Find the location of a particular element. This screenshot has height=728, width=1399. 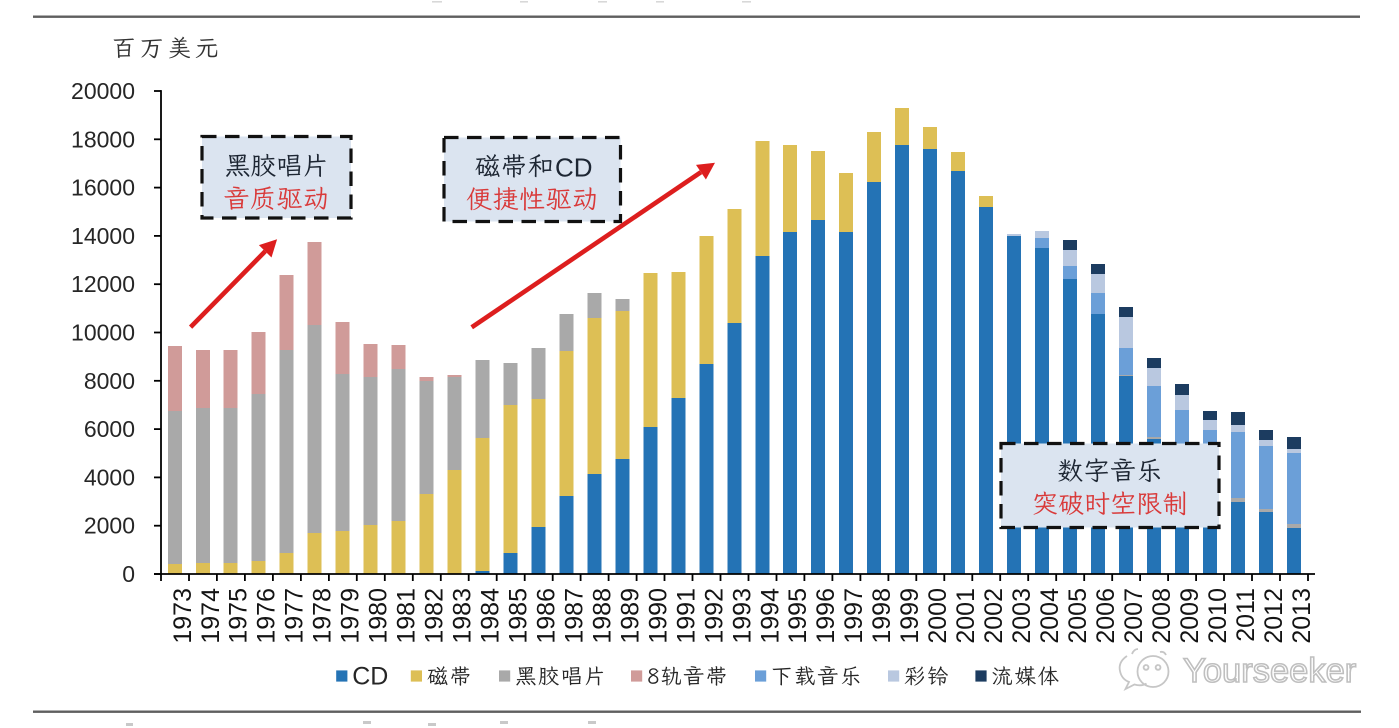

svg-text: 1982 is located at coordinates (435, 616).